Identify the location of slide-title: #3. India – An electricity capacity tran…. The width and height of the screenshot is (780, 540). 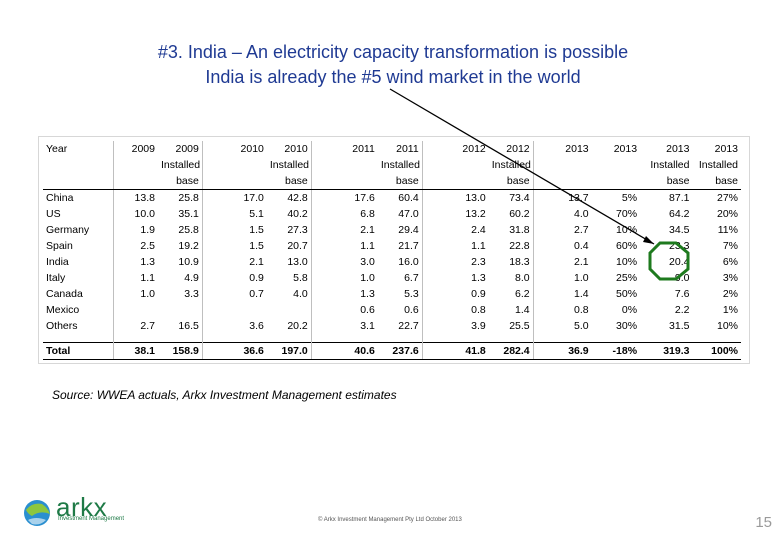
(390, 65).